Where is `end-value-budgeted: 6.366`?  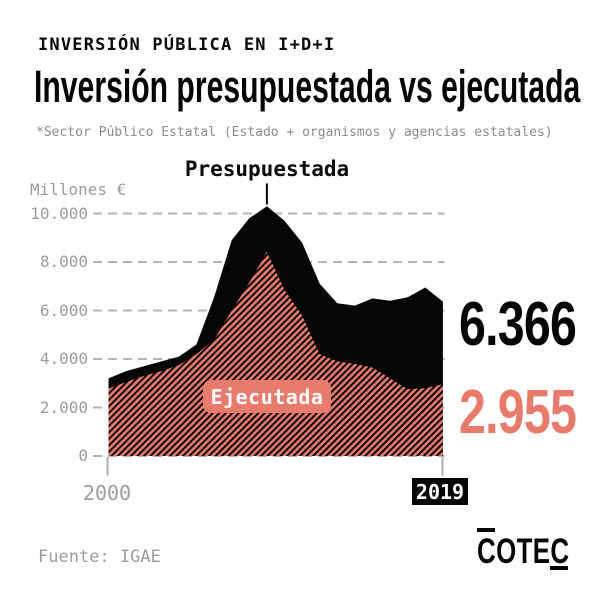 end-value-budgeted: 6.366 is located at coordinates (518, 324).